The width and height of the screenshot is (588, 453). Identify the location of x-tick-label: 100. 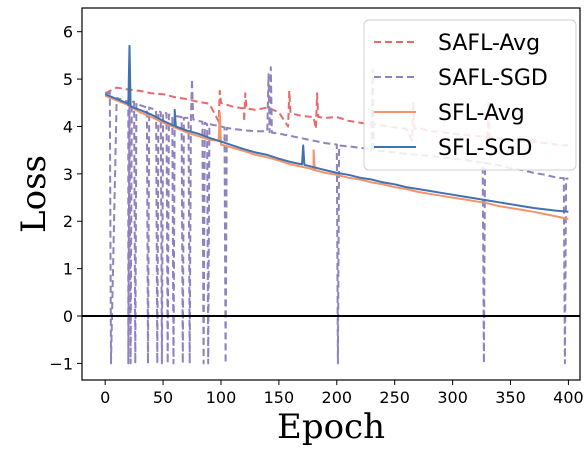
(221, 397).